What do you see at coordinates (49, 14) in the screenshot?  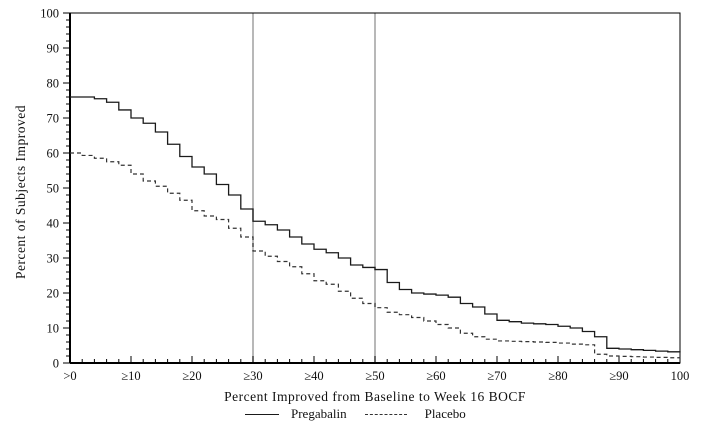 I see `y-tick-label-100: 100` at bounding box center [49, 14].